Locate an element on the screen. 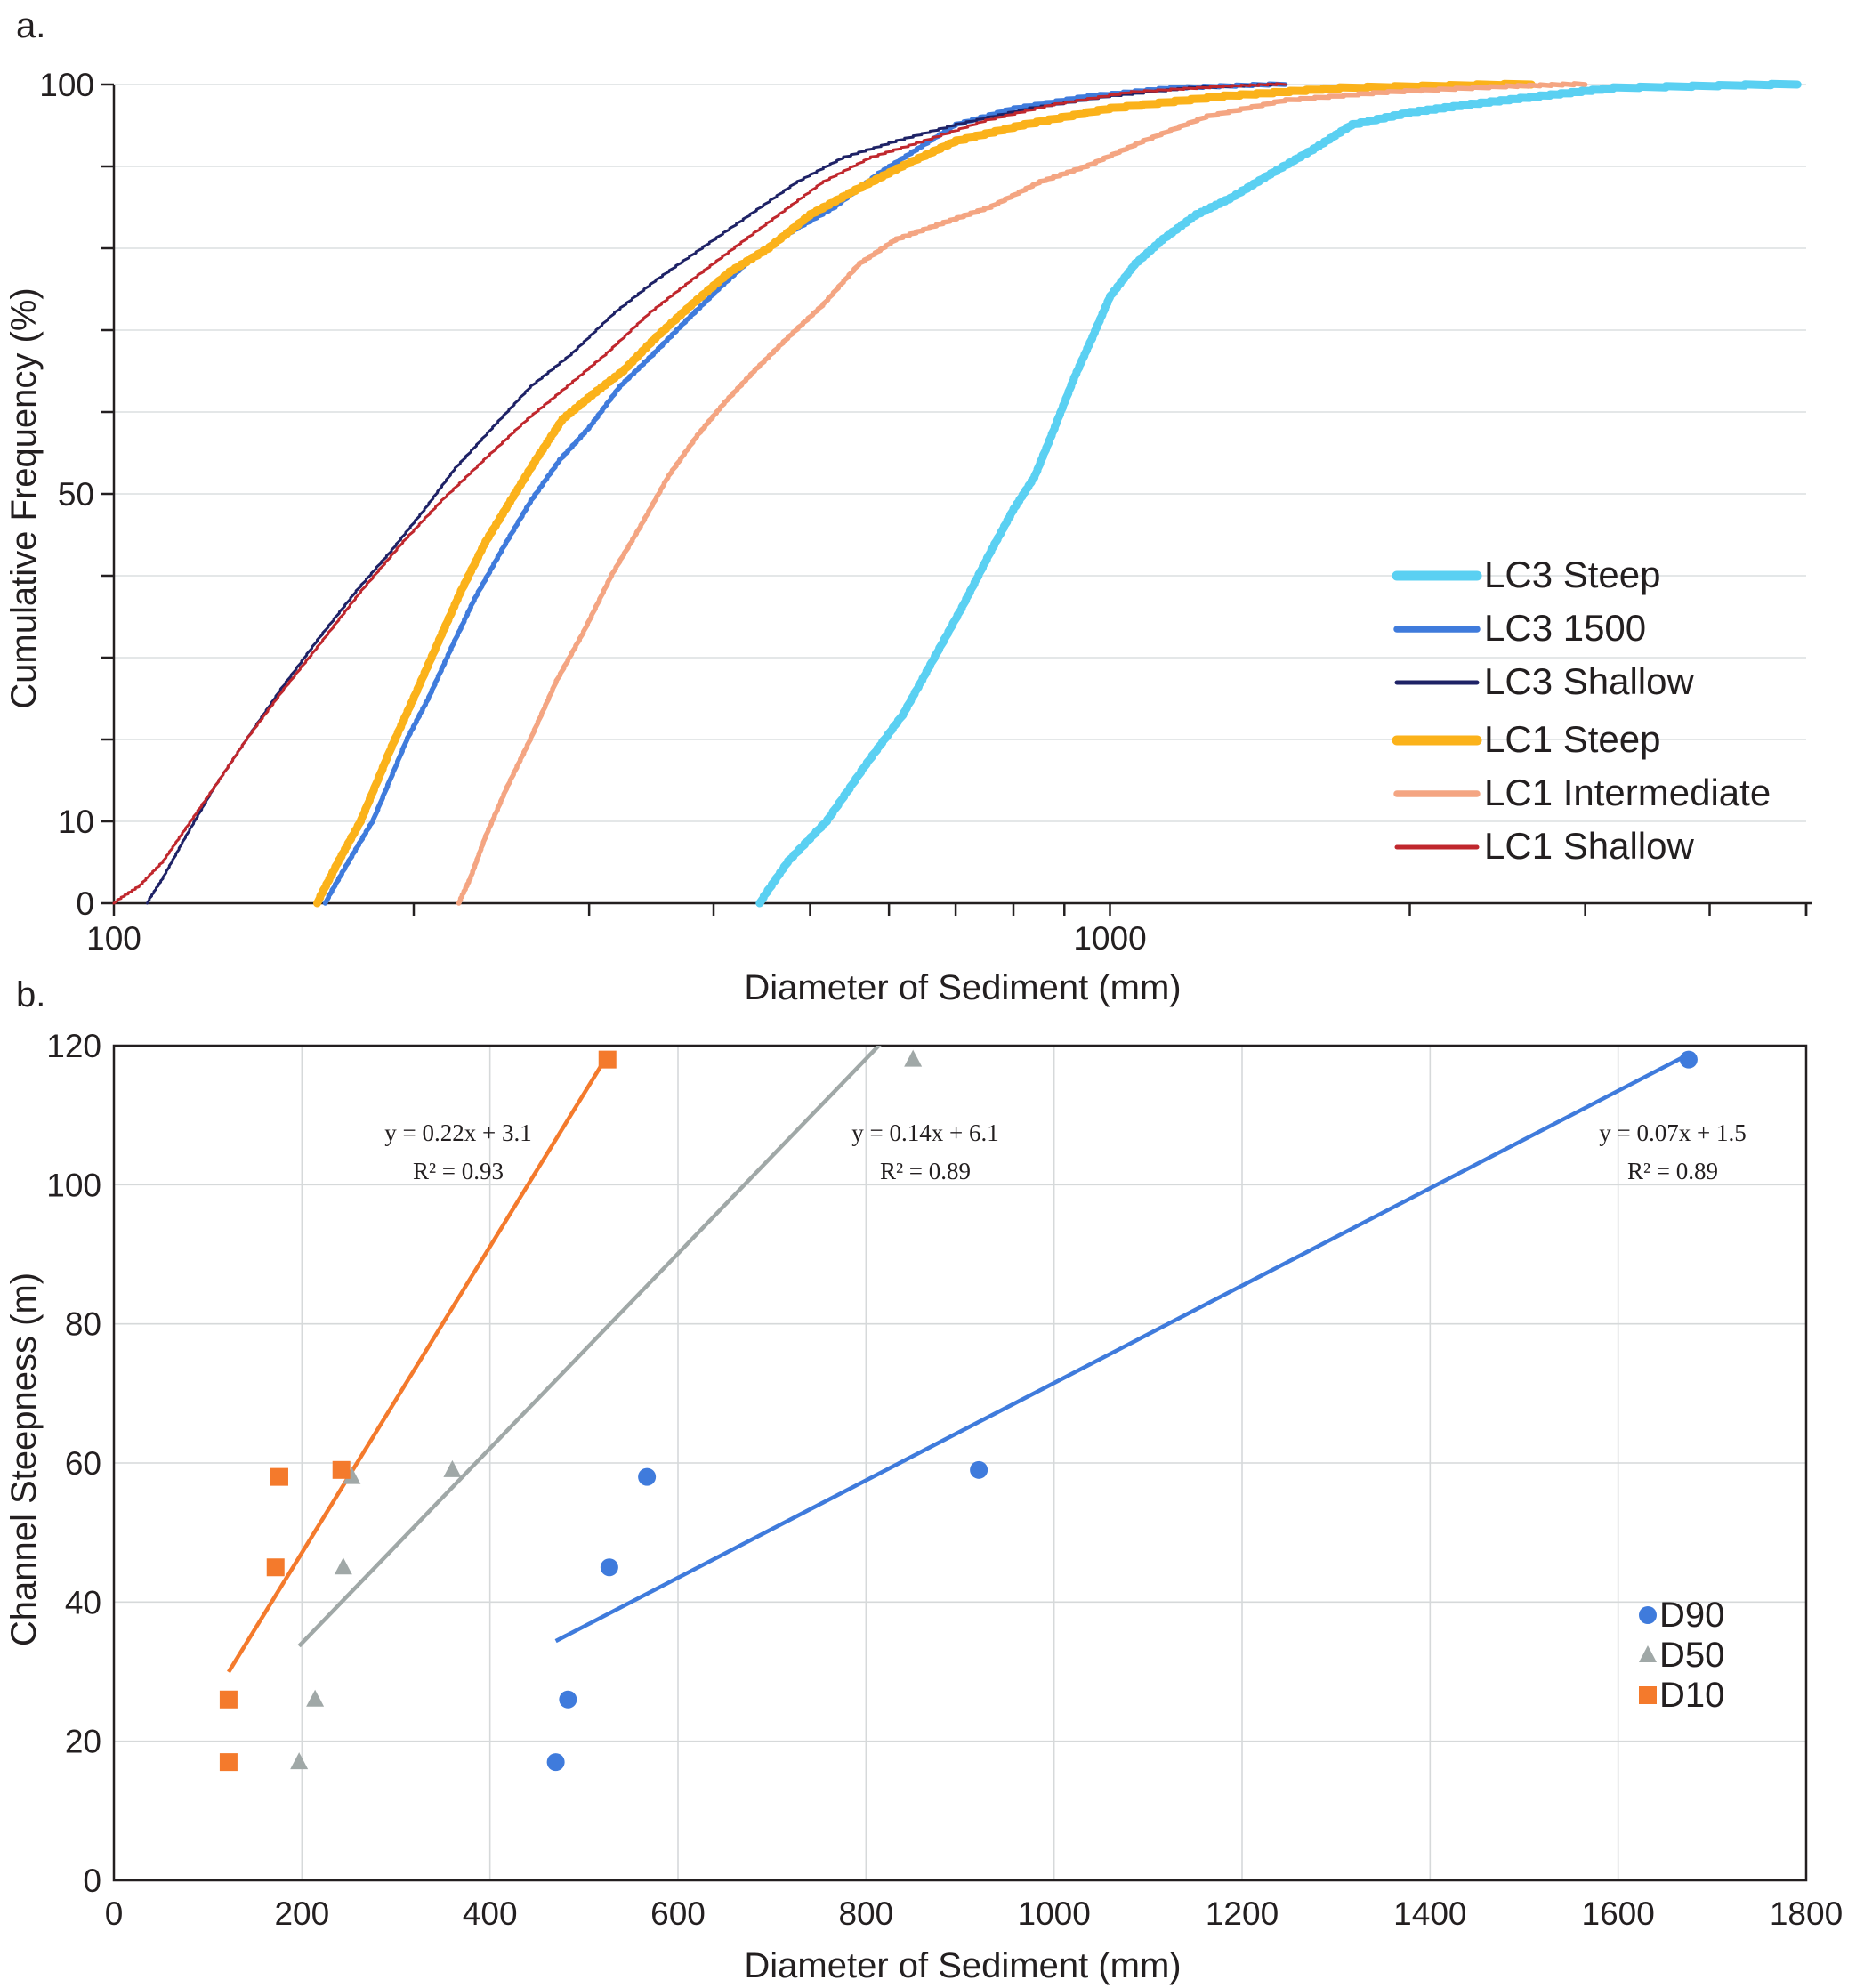 The height and width of the screenshot is (1988, 1864). legend-label-4: LC1 Intermediate is located at coordinates (1627, 793).